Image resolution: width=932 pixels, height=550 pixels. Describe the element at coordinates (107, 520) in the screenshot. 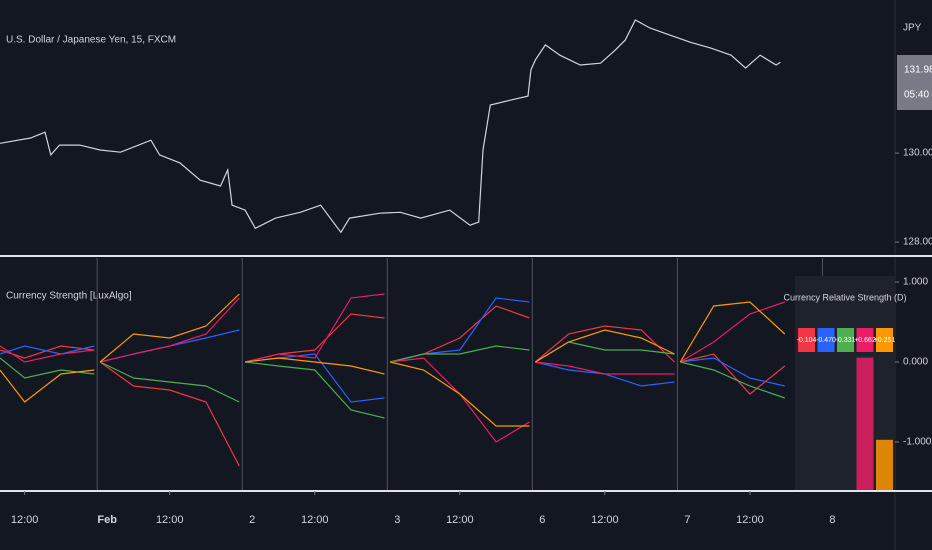

I see `x-tick-label: Feb` at that location.